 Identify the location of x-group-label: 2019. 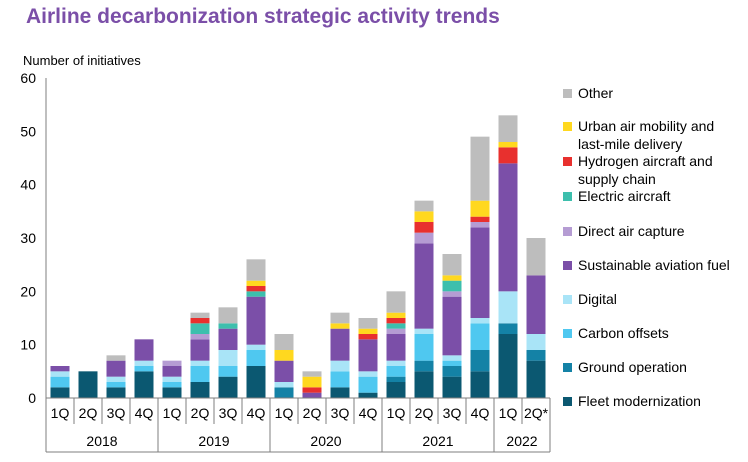
(213, 441).